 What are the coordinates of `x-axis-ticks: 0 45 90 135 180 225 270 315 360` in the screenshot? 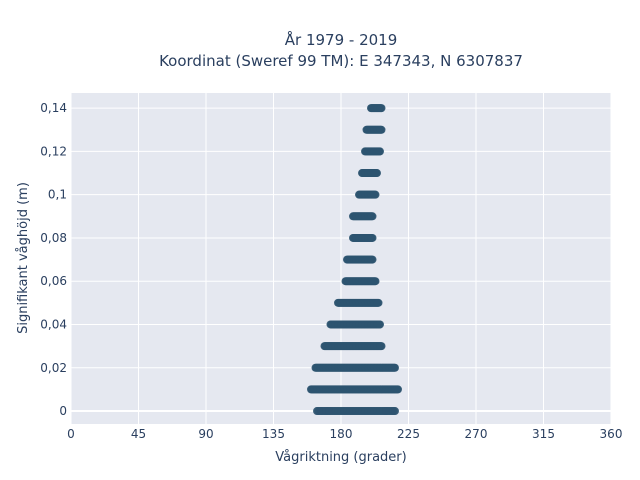 It's located at (344, 434).